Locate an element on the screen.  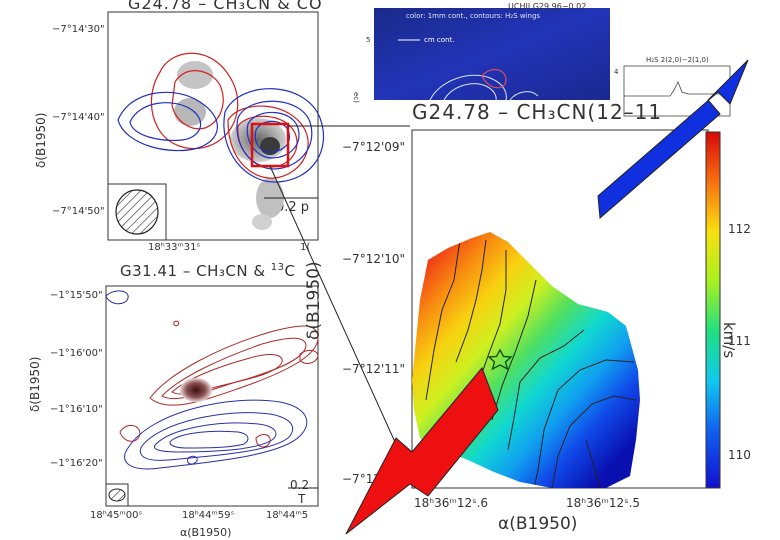
panel-b-plot is located at coordinates (212, 396).